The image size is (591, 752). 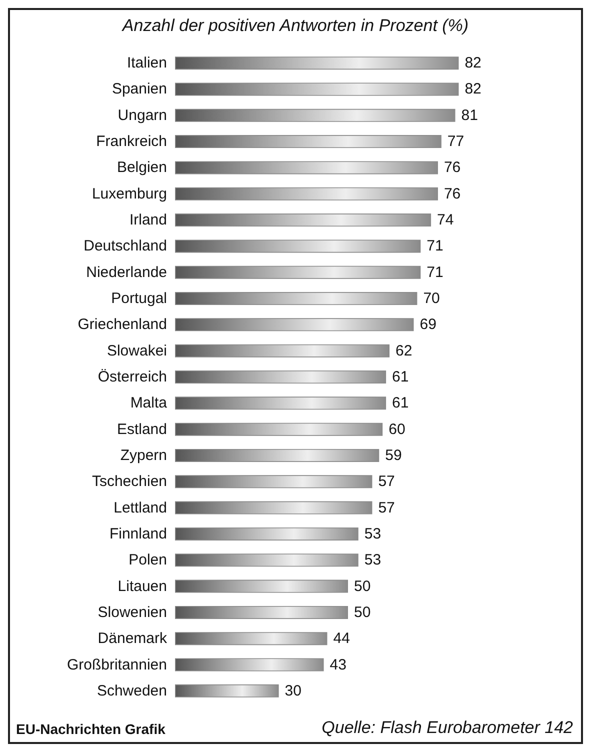 What do you see at coordinates (338, 665) in the screenshot?
I see `data-label: 43` at bounding box center [338, 665].